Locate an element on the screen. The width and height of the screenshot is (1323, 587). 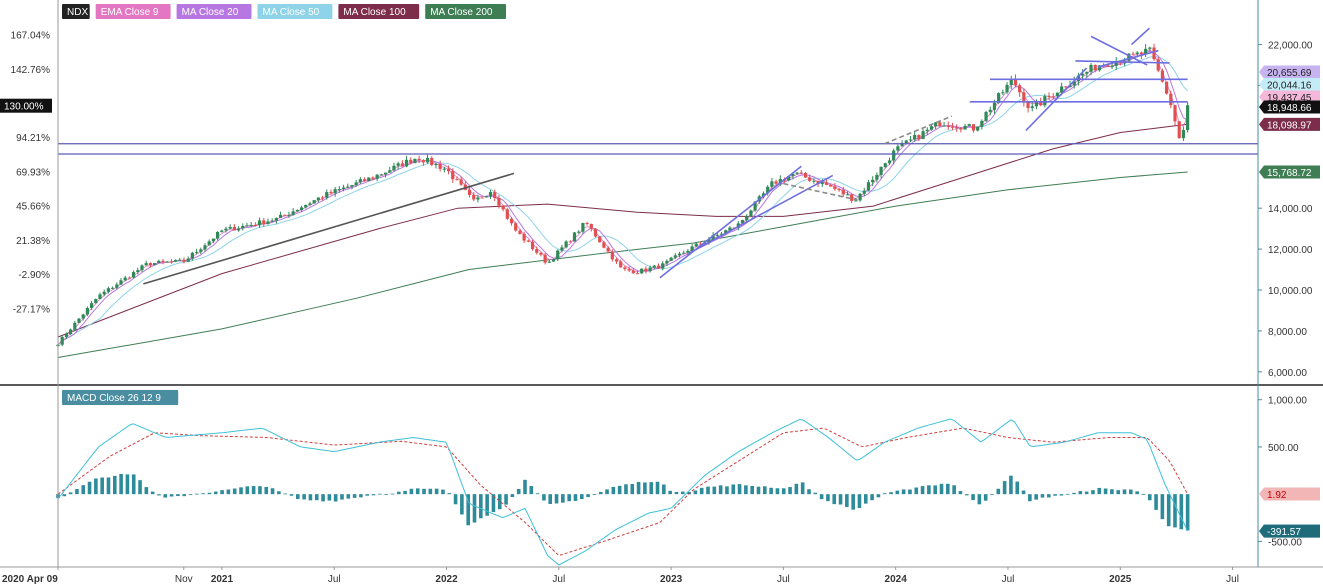
macd-legend-swatch is located at coordinates (120, 397).